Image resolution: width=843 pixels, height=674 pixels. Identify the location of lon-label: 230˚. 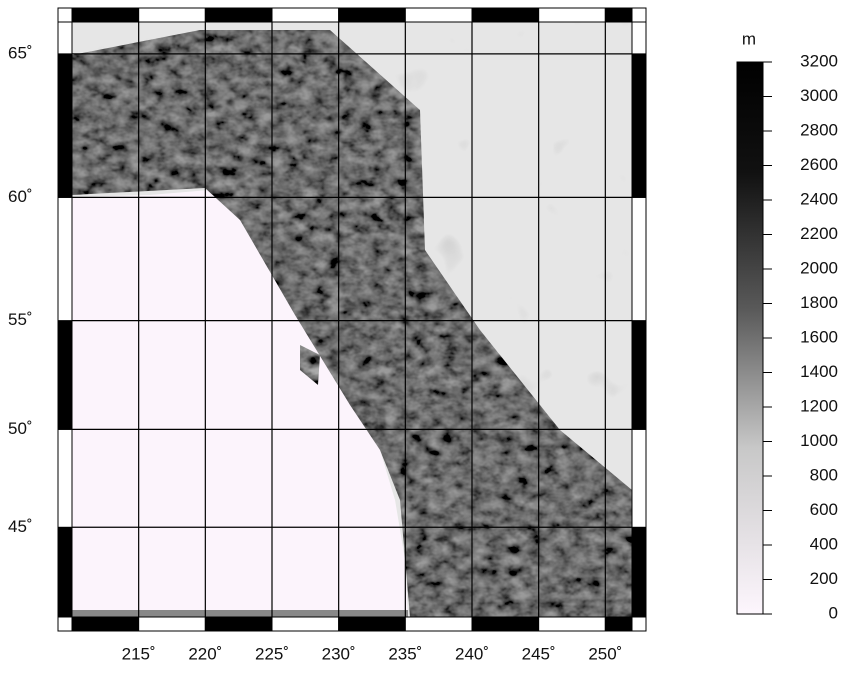
(339, 653).